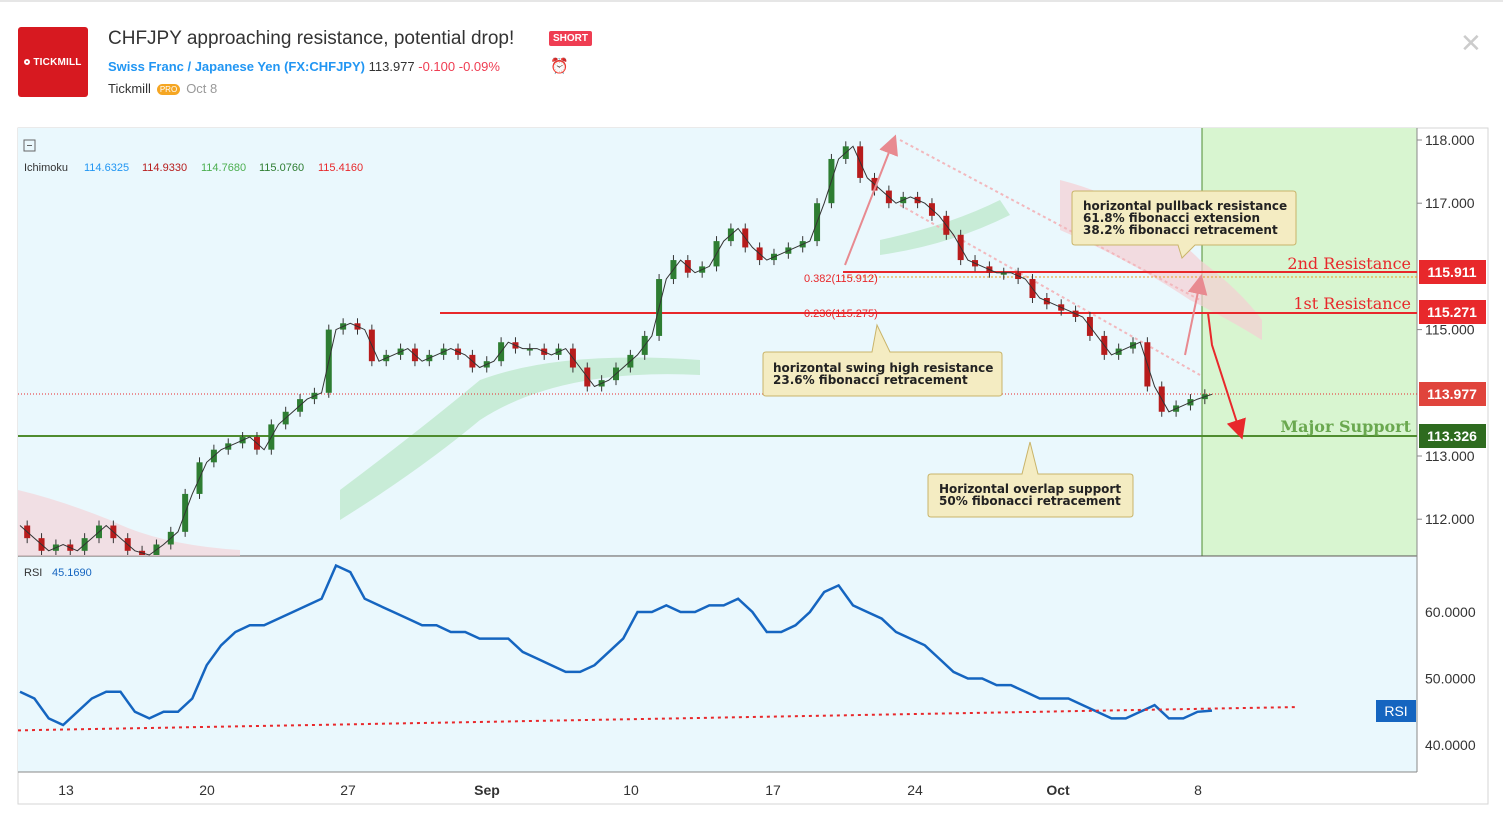 The height and width of the screenshot is (814, 1503). I want to click on ichimoku-value-4: 115.0760, so click(281, 168).